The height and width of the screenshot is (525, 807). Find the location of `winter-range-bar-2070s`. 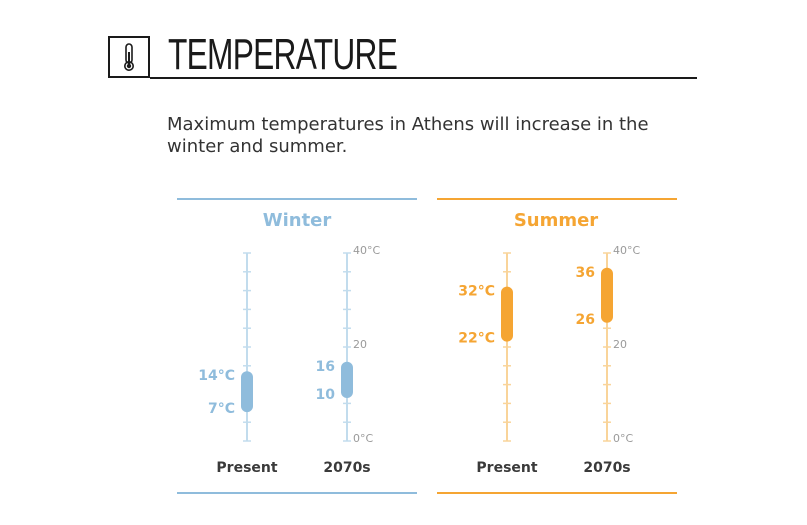

winter-range-bar-2070s is located at coordinates (347, 379).